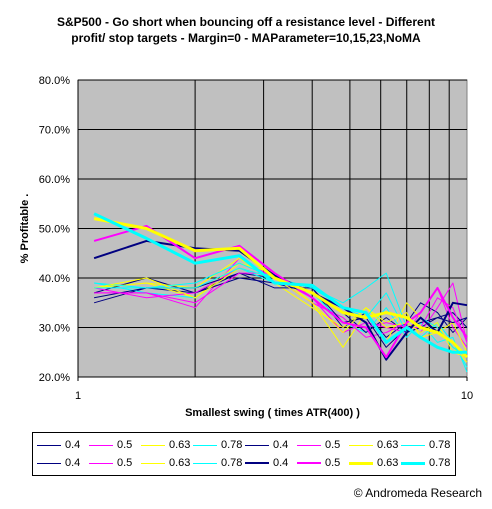 The height and width of the screenshot is (509, 492). I want to click on y-tick-label: 70.0%, so click(54, 131).